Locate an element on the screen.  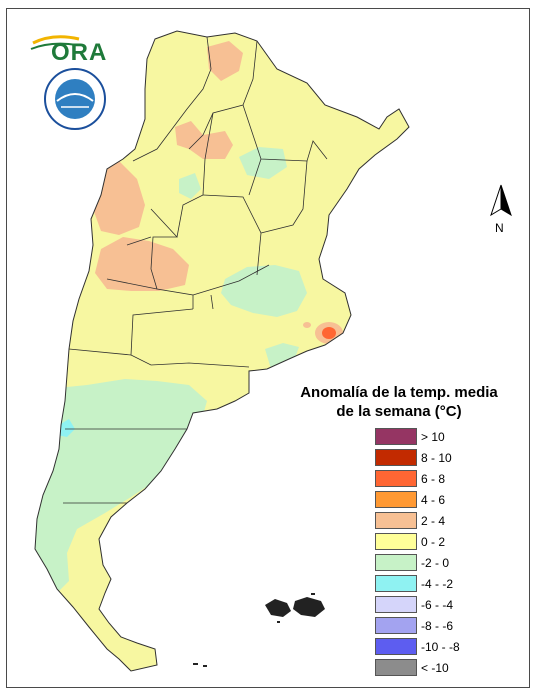
legend-label: -8 - -6 is located at coordinates (437, 625).